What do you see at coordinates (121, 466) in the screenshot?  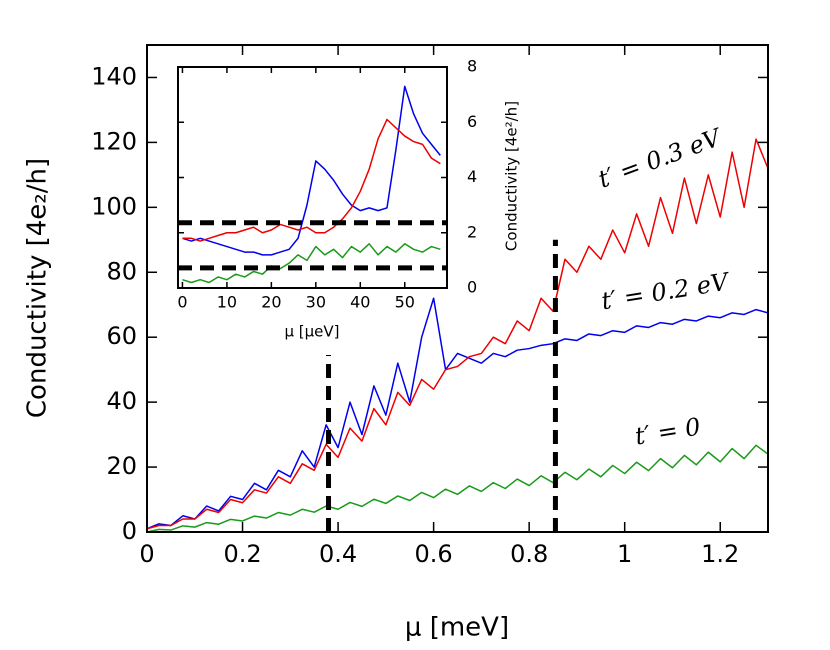 I see `y-tick-label: 20` at bounding box center [121, 466].